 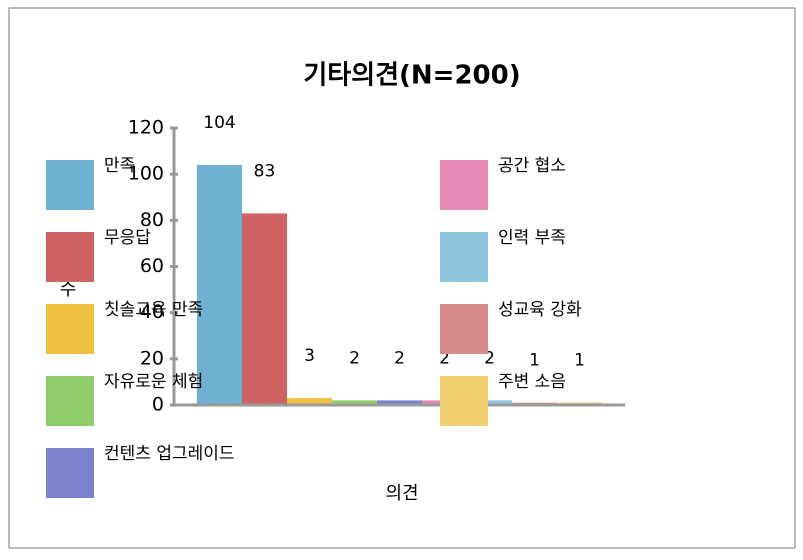 I want to click on y-tick-label: 20, so click(x=152, y=358).